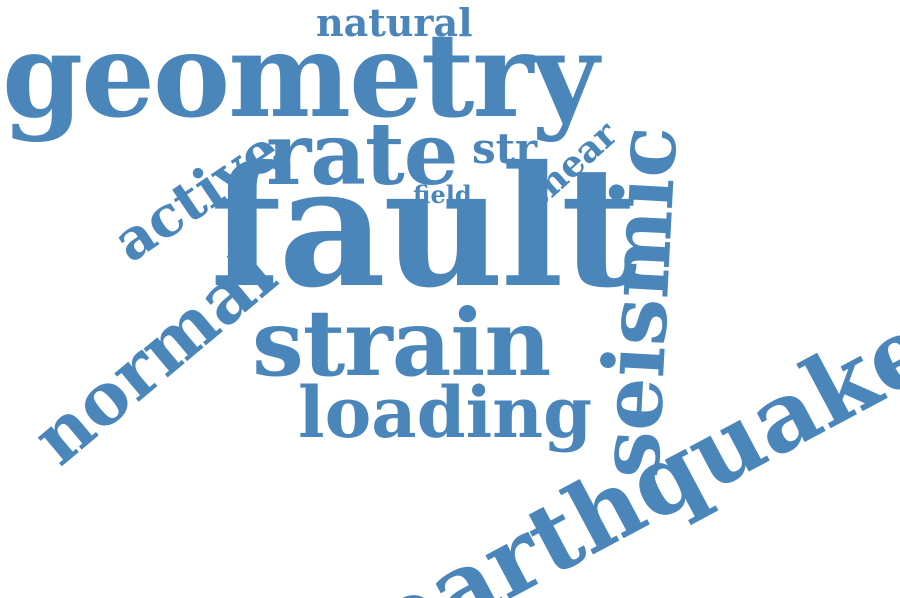 The height and width of the screenshot is (598, 900). I want to click on word-field: field, so click(442, 194).